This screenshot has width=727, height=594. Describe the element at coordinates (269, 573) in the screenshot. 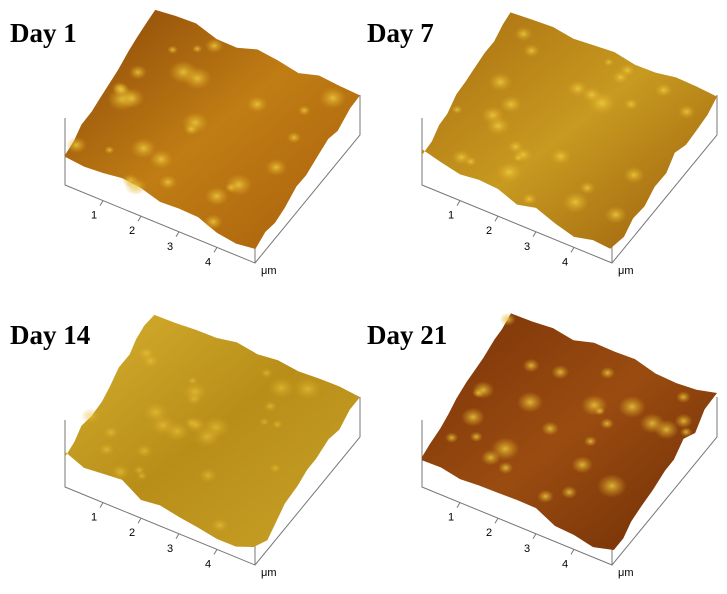

I see `axis-unit: μm` at that location.